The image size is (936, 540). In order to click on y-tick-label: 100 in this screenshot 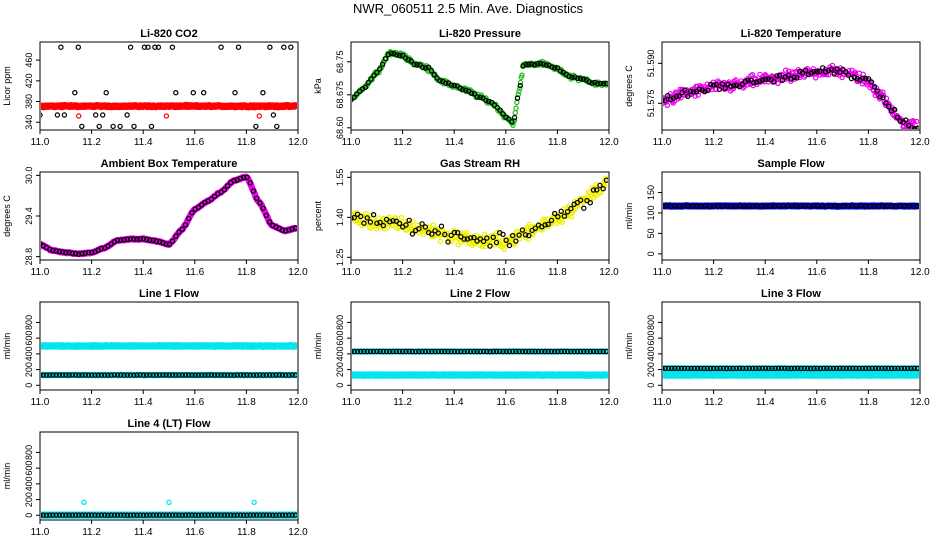, I will do `click(651, 212)`.